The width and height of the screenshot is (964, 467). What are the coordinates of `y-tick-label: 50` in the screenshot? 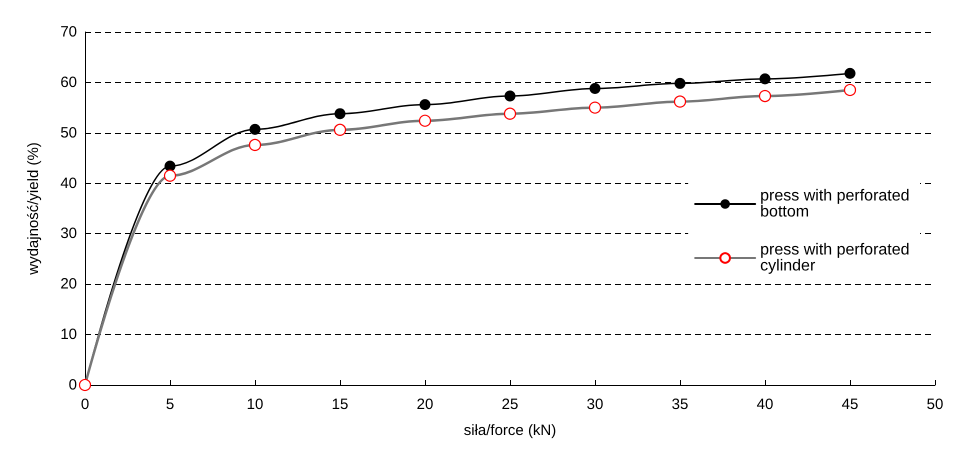 It's located at (68, 133).